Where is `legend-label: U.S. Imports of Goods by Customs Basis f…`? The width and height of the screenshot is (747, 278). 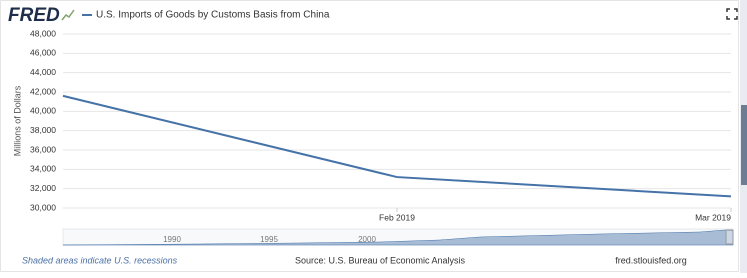 legend-label: U.S. Imports of Goods by Customs Basis f… is located at coordinates (213, 15).